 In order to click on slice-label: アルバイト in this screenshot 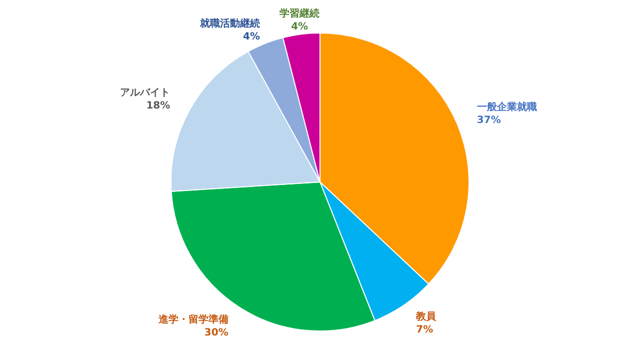, I will do `click(145, 93)`.